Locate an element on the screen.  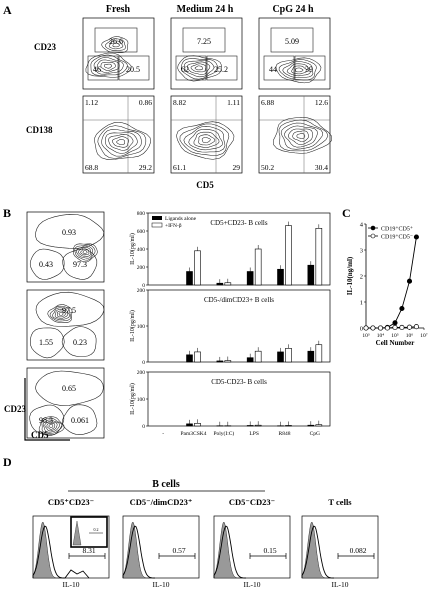
gate-value-top: 5.09 is located at coordinates (292, 41).